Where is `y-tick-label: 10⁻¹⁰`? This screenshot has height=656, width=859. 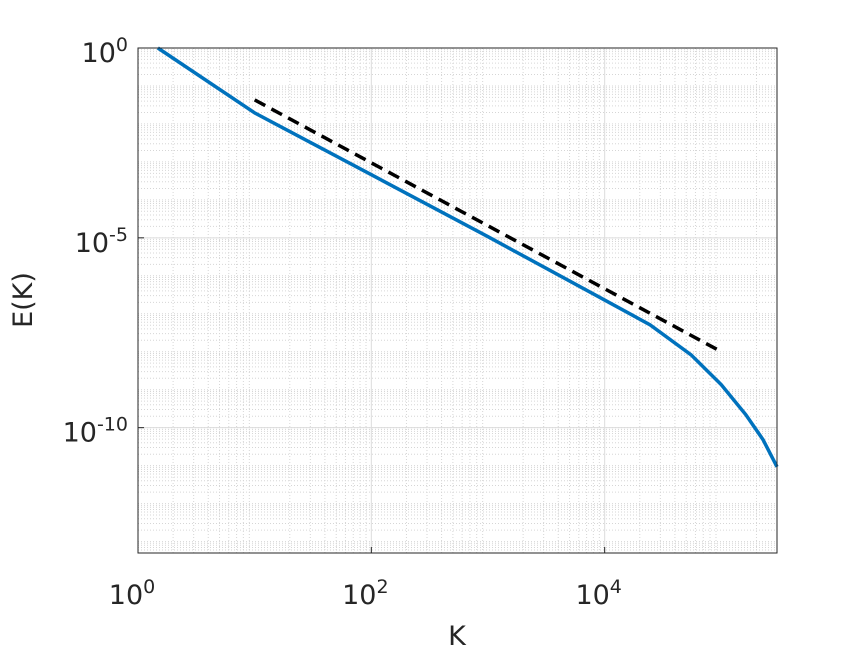
y-tick-label: 10⁻¹⁰ is located at coordinates (95, 431).